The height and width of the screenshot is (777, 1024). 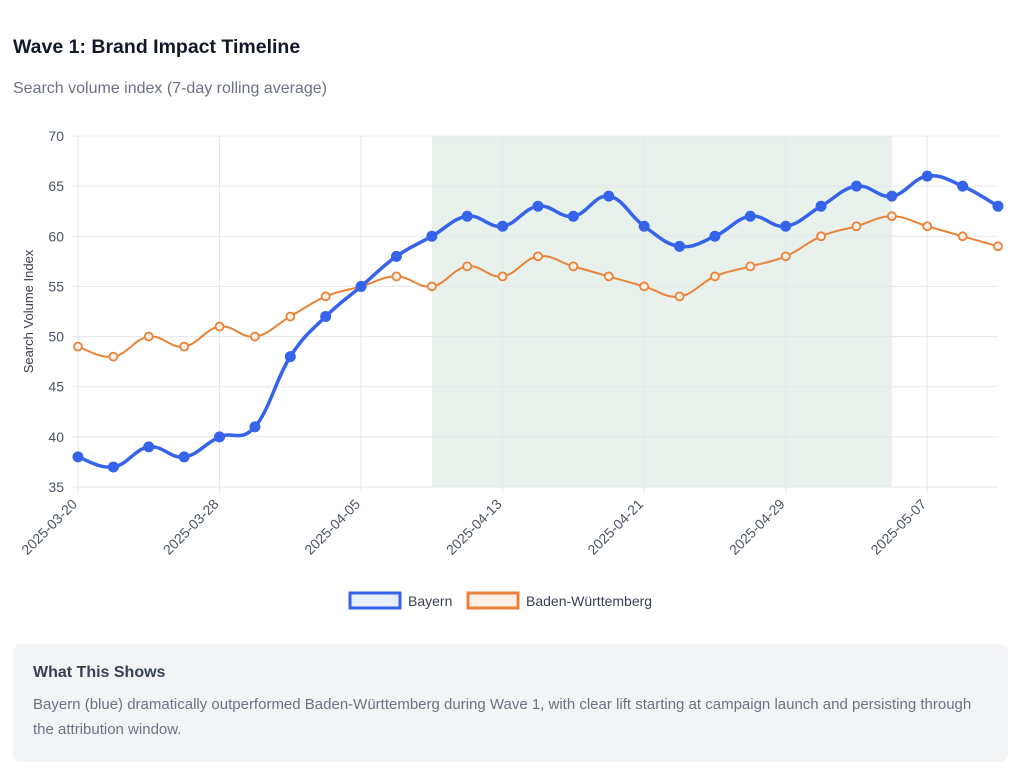 What do you see at coordinates (56, 337) in the screenshot?
I see `y-tick-label: 50` at bounding box center [56, 337].